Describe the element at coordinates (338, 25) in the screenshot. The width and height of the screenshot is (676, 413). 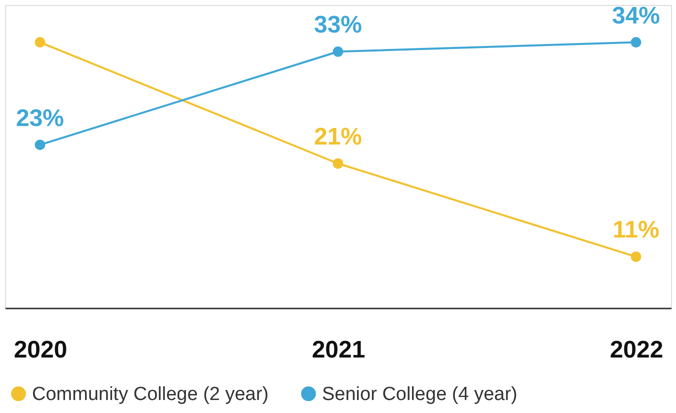
I see `data-label: 33%` at that location.